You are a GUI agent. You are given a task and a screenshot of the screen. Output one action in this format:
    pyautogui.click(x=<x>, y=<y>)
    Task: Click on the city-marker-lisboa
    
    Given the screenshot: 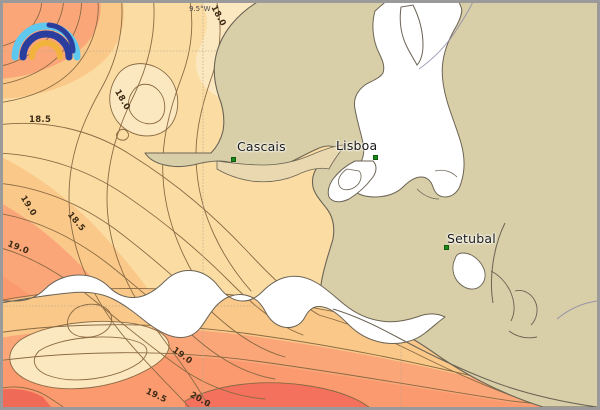 What is the action you would take?
    pyautogui.click(x=375, y=157)
    